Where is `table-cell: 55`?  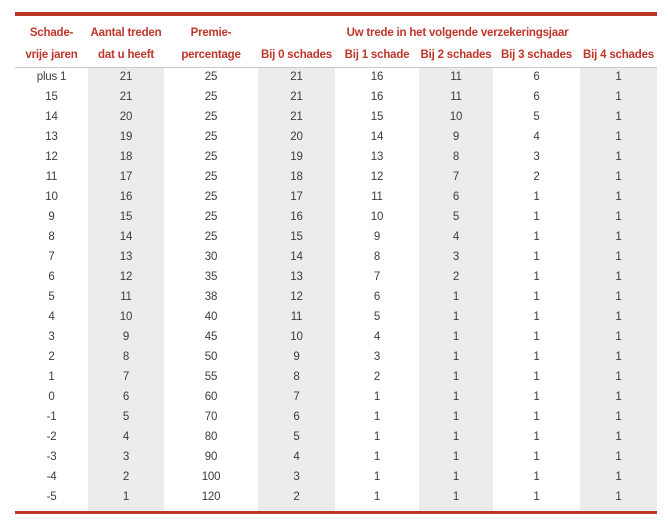
table-cell: 55 is located at coordinates (211, 377).